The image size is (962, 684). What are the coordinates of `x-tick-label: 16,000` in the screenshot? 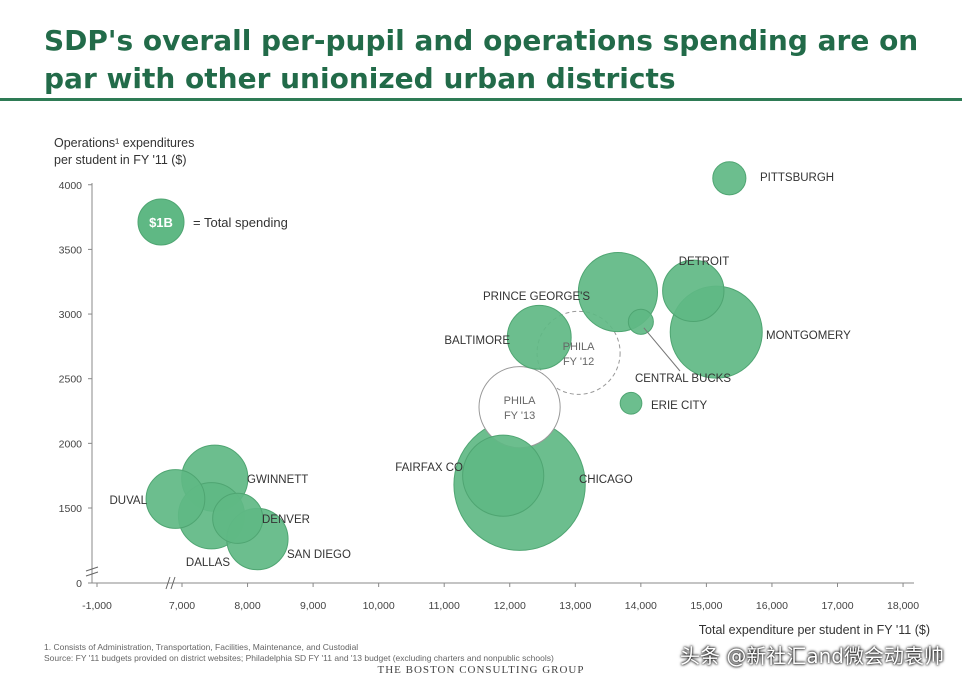 It's located at (772, 606).